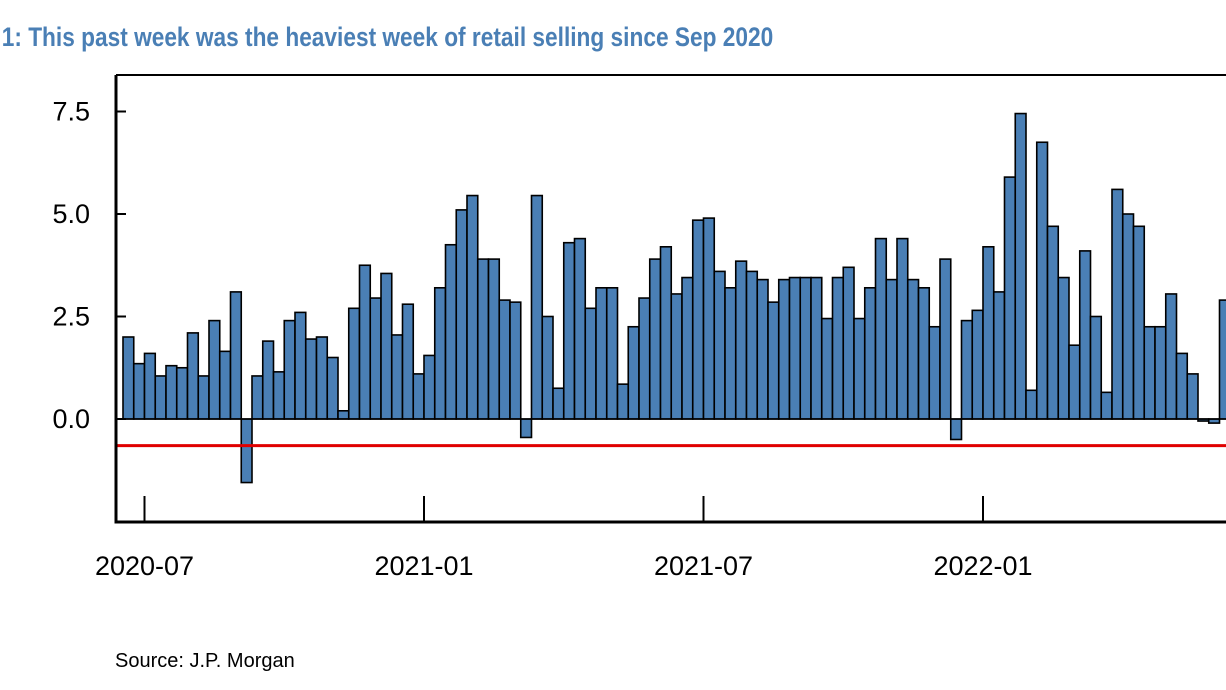 Image resolution: width=1226 pixels, height=690 pixels. What do you see at coordinates (71, 419) in the screenshot?
I see `y-tick-label: 0.0` at bounding box center [71, 419].